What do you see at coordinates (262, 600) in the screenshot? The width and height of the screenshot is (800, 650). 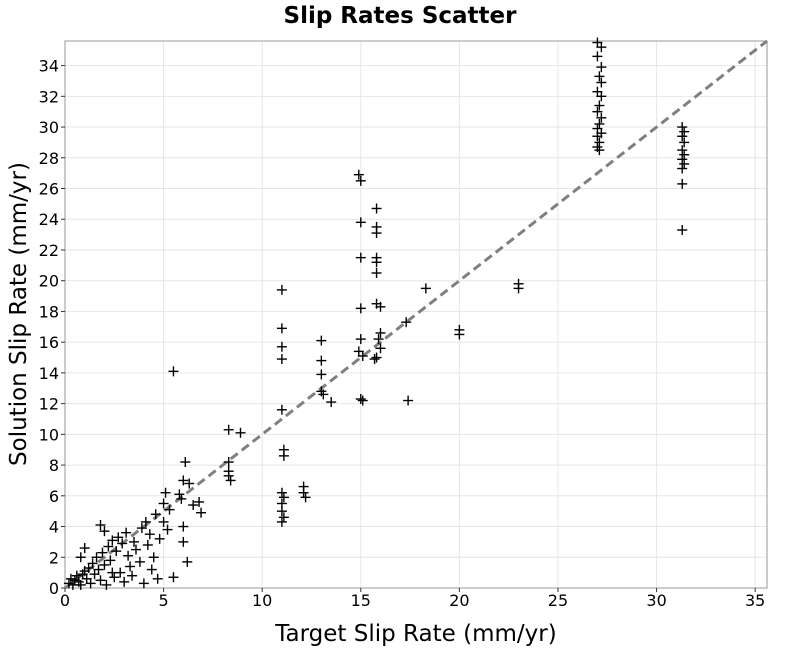 I see `x-tick-label: 10` at bounding box center [262, 600].